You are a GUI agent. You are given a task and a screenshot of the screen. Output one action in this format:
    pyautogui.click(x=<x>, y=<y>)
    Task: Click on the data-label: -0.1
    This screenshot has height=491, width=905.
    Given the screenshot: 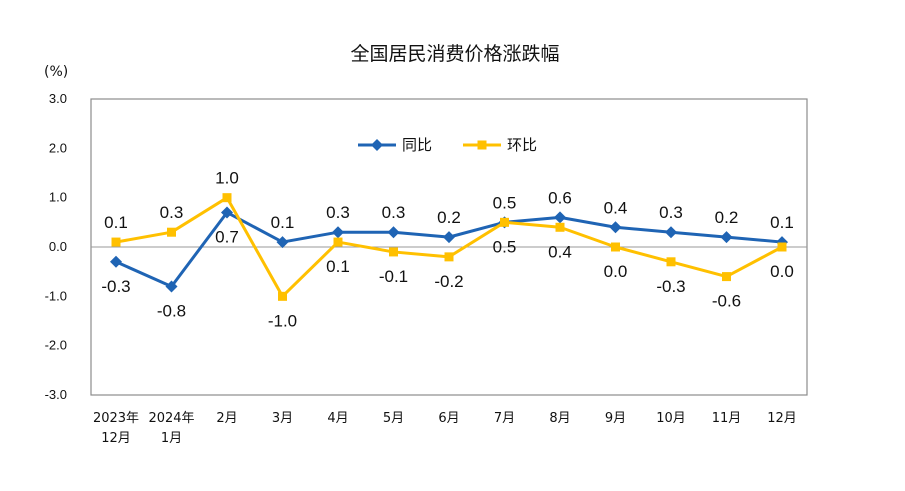 What is the action you would take?
    pyautogui.click(x=393, y=276)
    